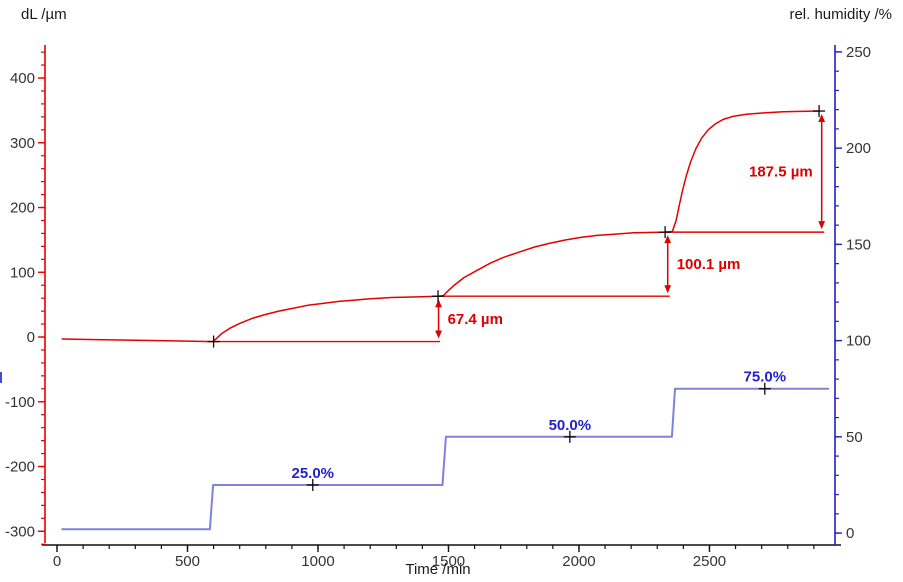  Describe the element at coordinates (858, 52) in the screenshot. I see `right-tick-label: 250` at that location.